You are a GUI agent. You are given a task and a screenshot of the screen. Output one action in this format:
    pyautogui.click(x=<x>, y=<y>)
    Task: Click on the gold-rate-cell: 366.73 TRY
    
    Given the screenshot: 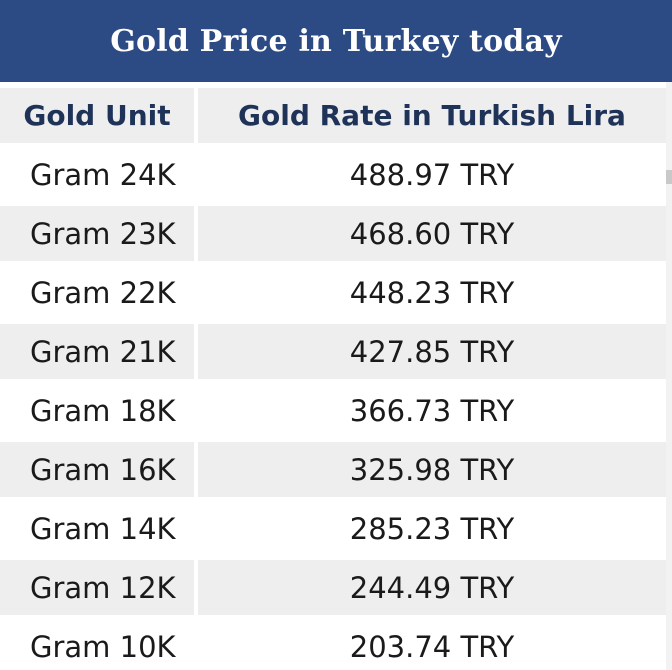 What is the action you would take?
    pyautogui.click(x=432, y=410)
    